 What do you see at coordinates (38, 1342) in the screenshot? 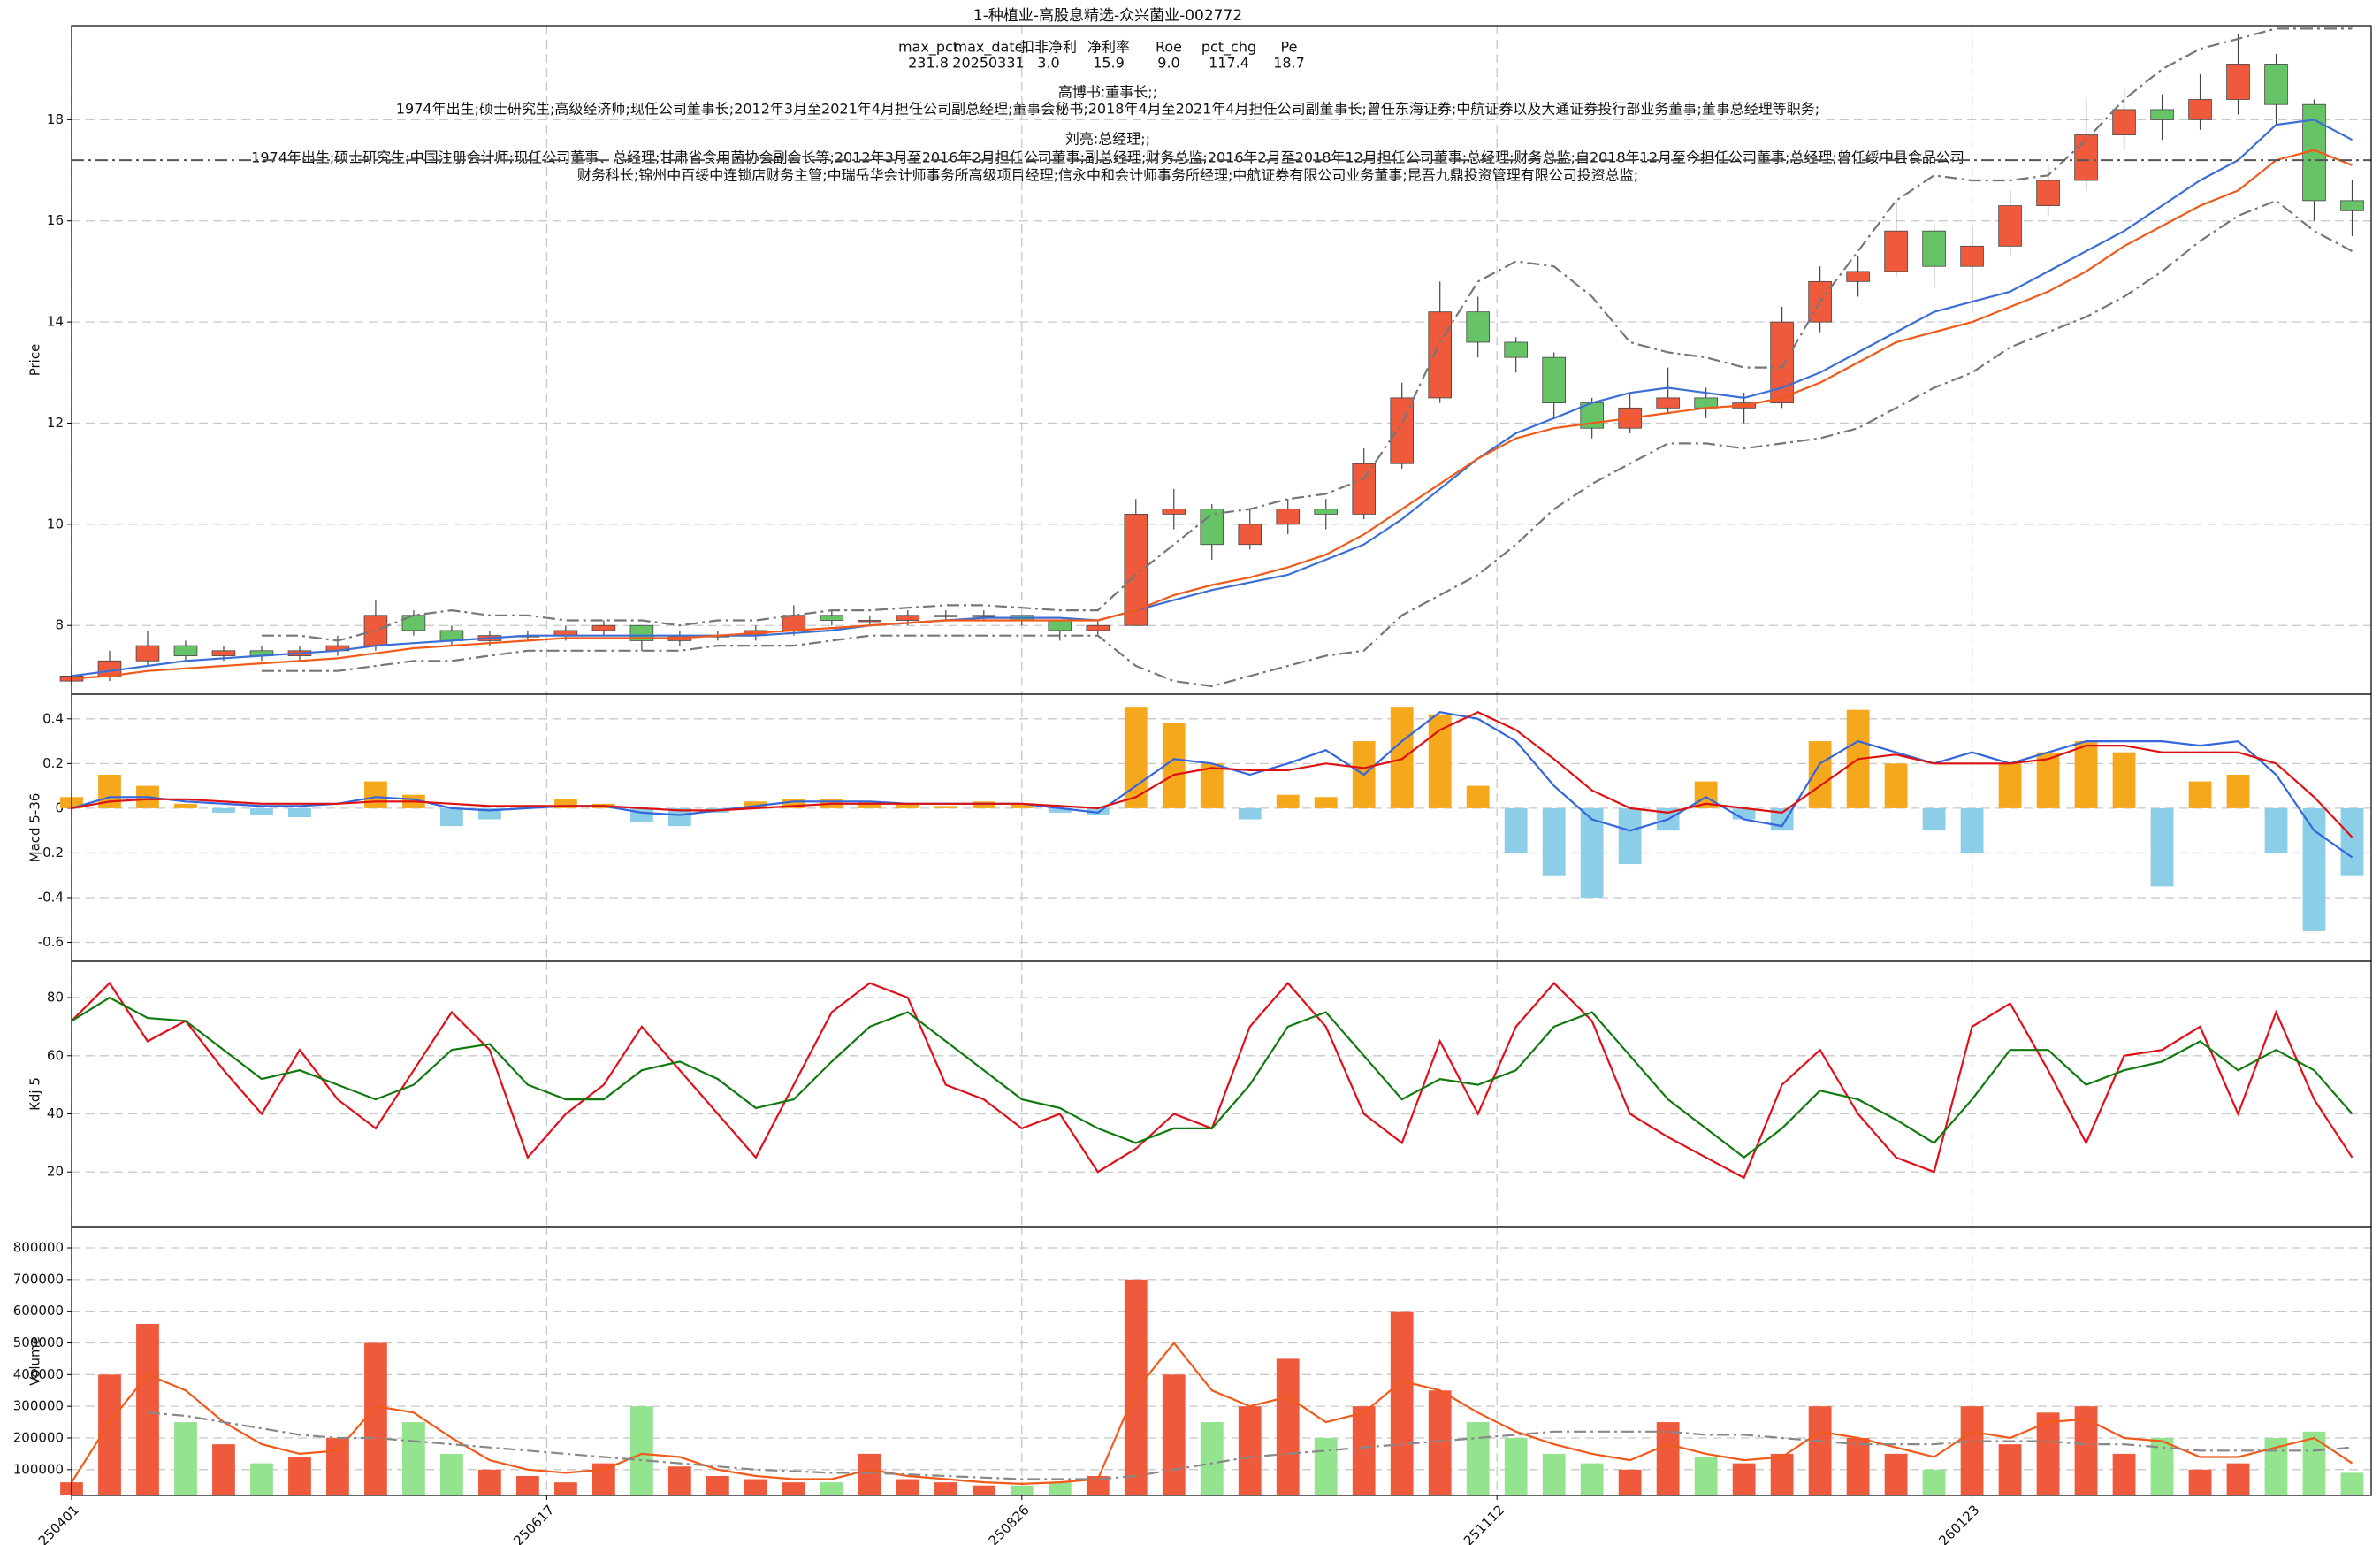
I see `y-tick-label: 500000` at bounding box center [38, 1342].